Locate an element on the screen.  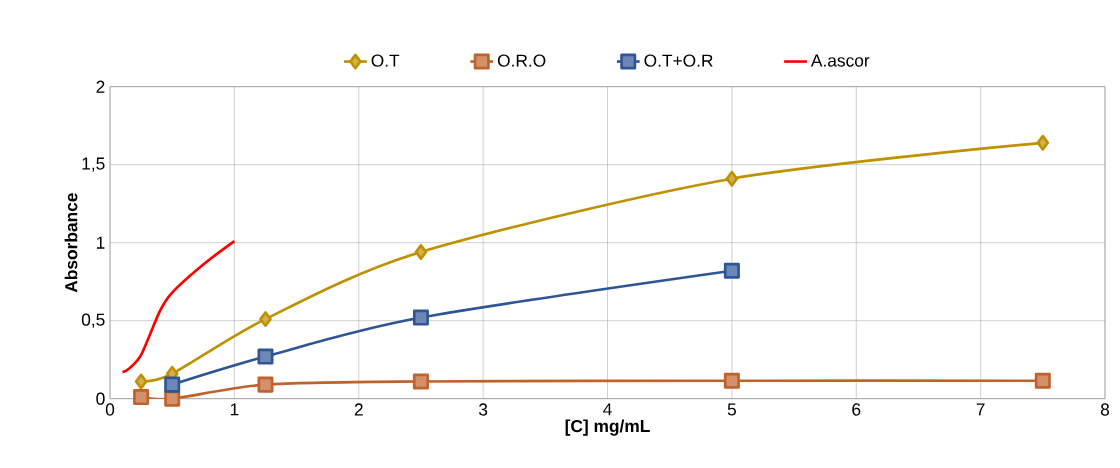
x-tick-label: 7 is located at coordinates (980, 409).